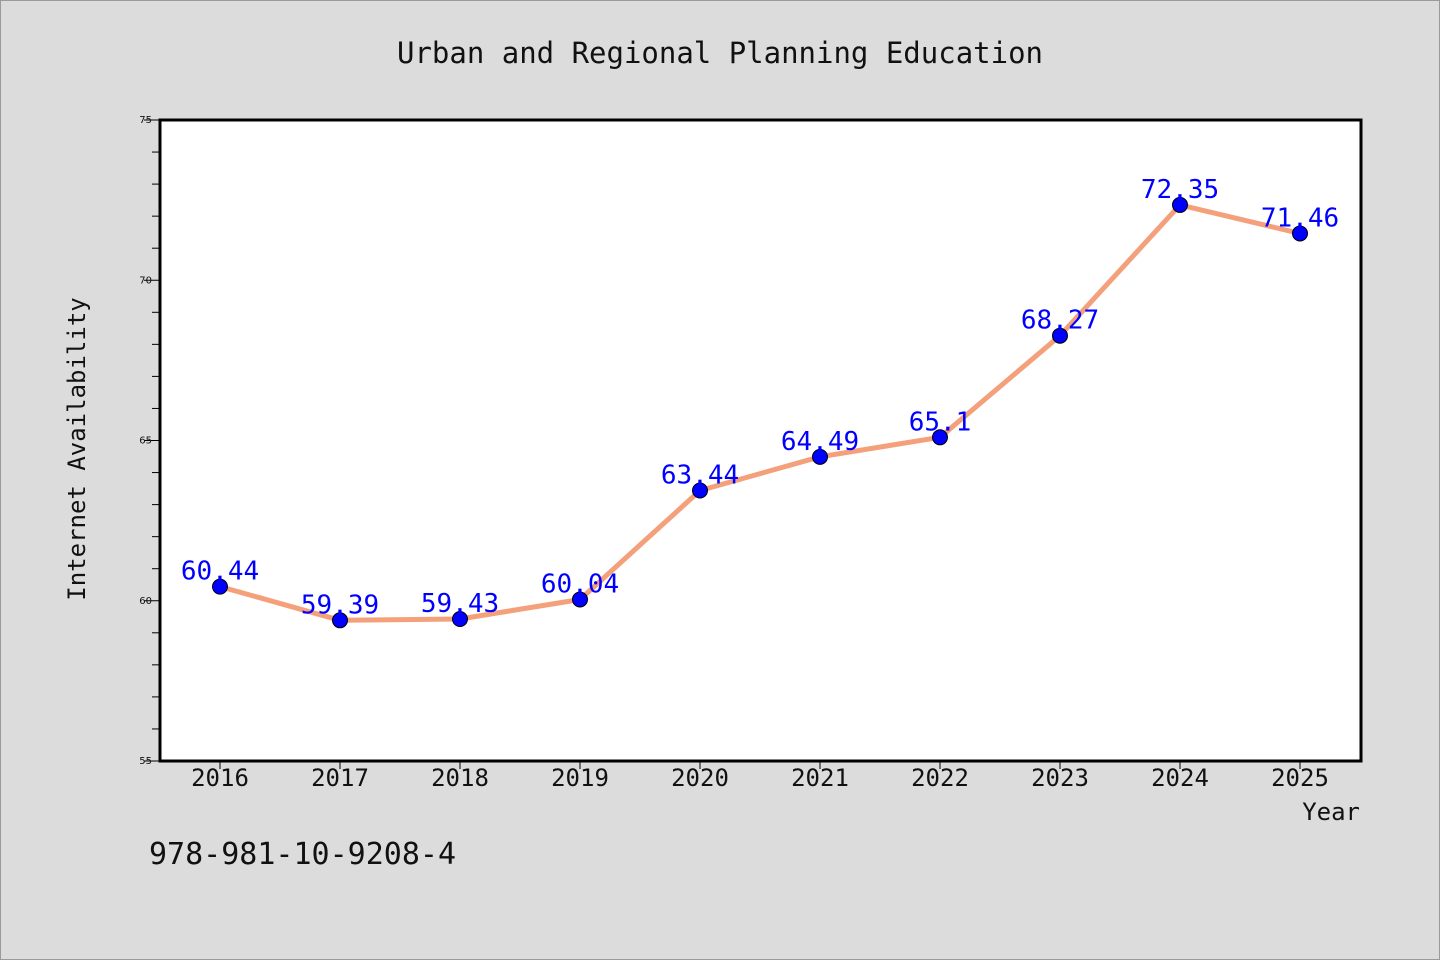 The height and width of the screenshot is (960, 1440). I want to click on data-label: 59.39, so click(340, 605).